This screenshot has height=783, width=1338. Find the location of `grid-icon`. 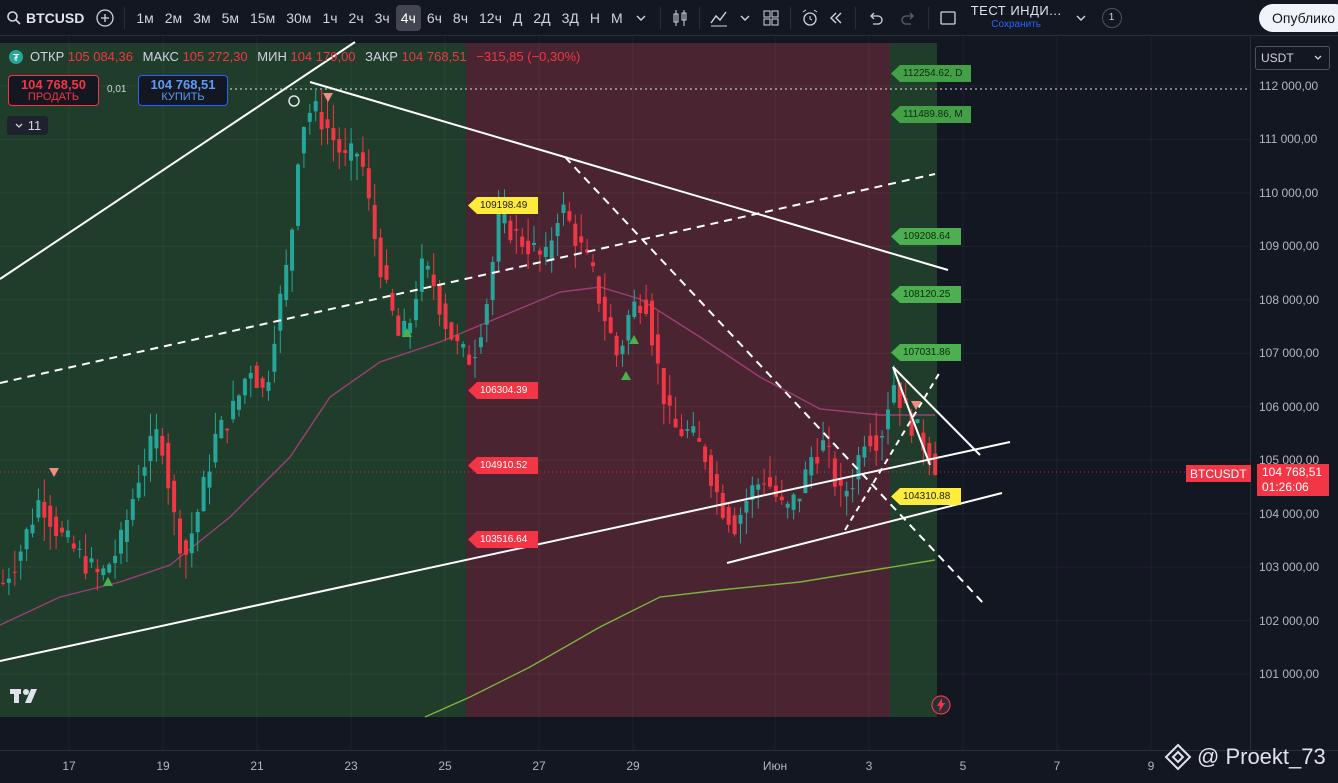

grid-icon is located at coordinates (771, 17).